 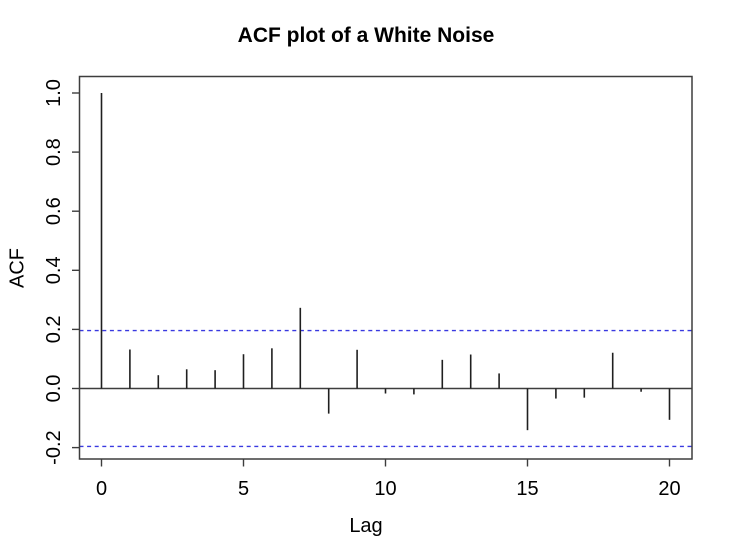 What do you see at coordinates (101, 489) in the screenshot?
I see `x-tick-label: 0` at bounding box center [101, 489].